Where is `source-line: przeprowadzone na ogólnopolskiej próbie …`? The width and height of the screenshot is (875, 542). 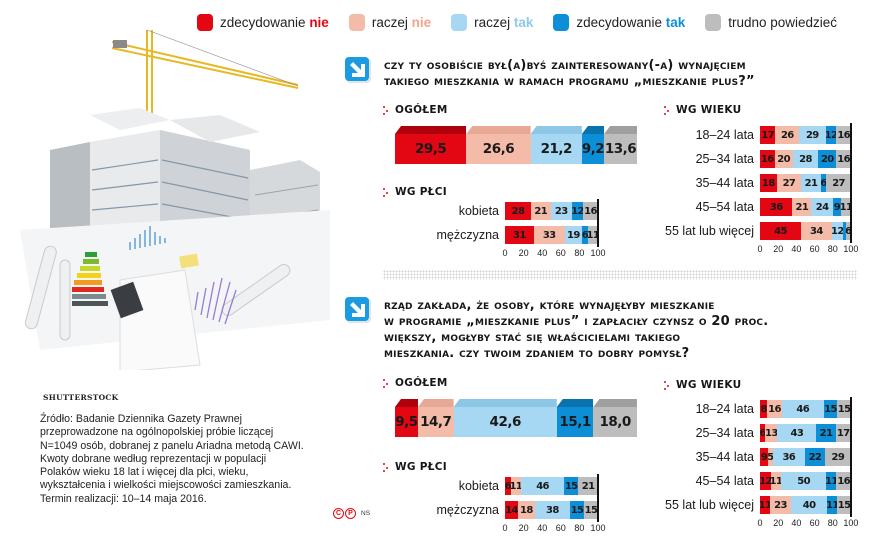
source-line: przeprowadzone na ogólnopolskiej próbie … is located at coordinates (157, 432).